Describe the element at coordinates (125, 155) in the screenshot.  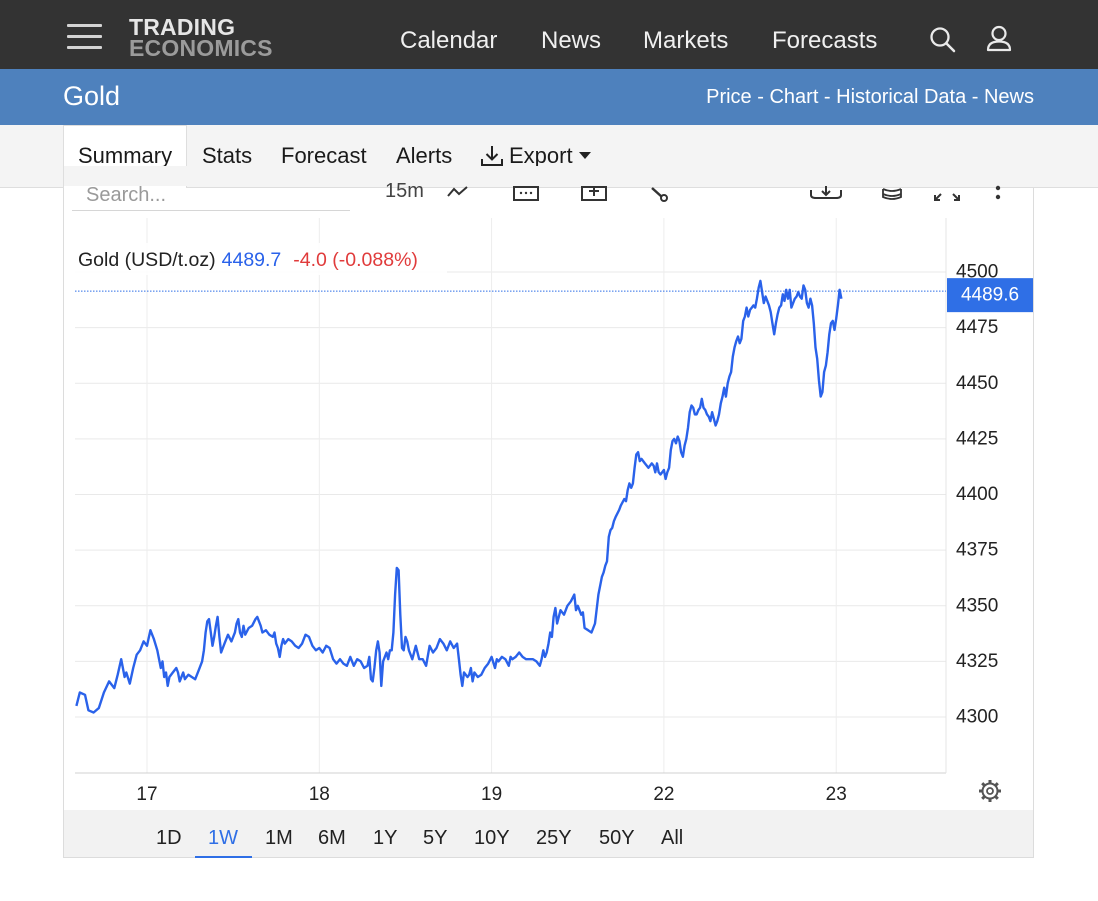
I see `tab-summary: Summary` at that location.